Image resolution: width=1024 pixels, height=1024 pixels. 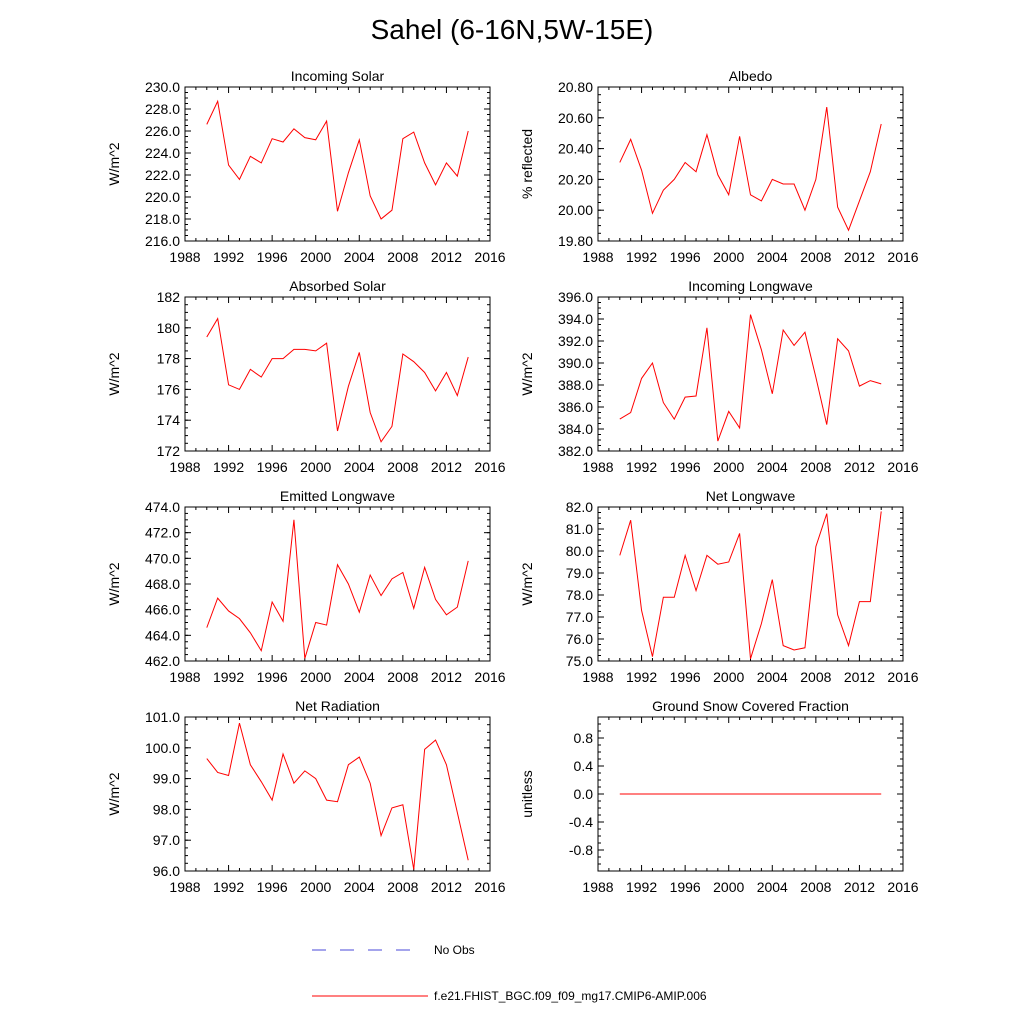 I want to click on y-tick-label: 0.8, so click(x=584, y=738).